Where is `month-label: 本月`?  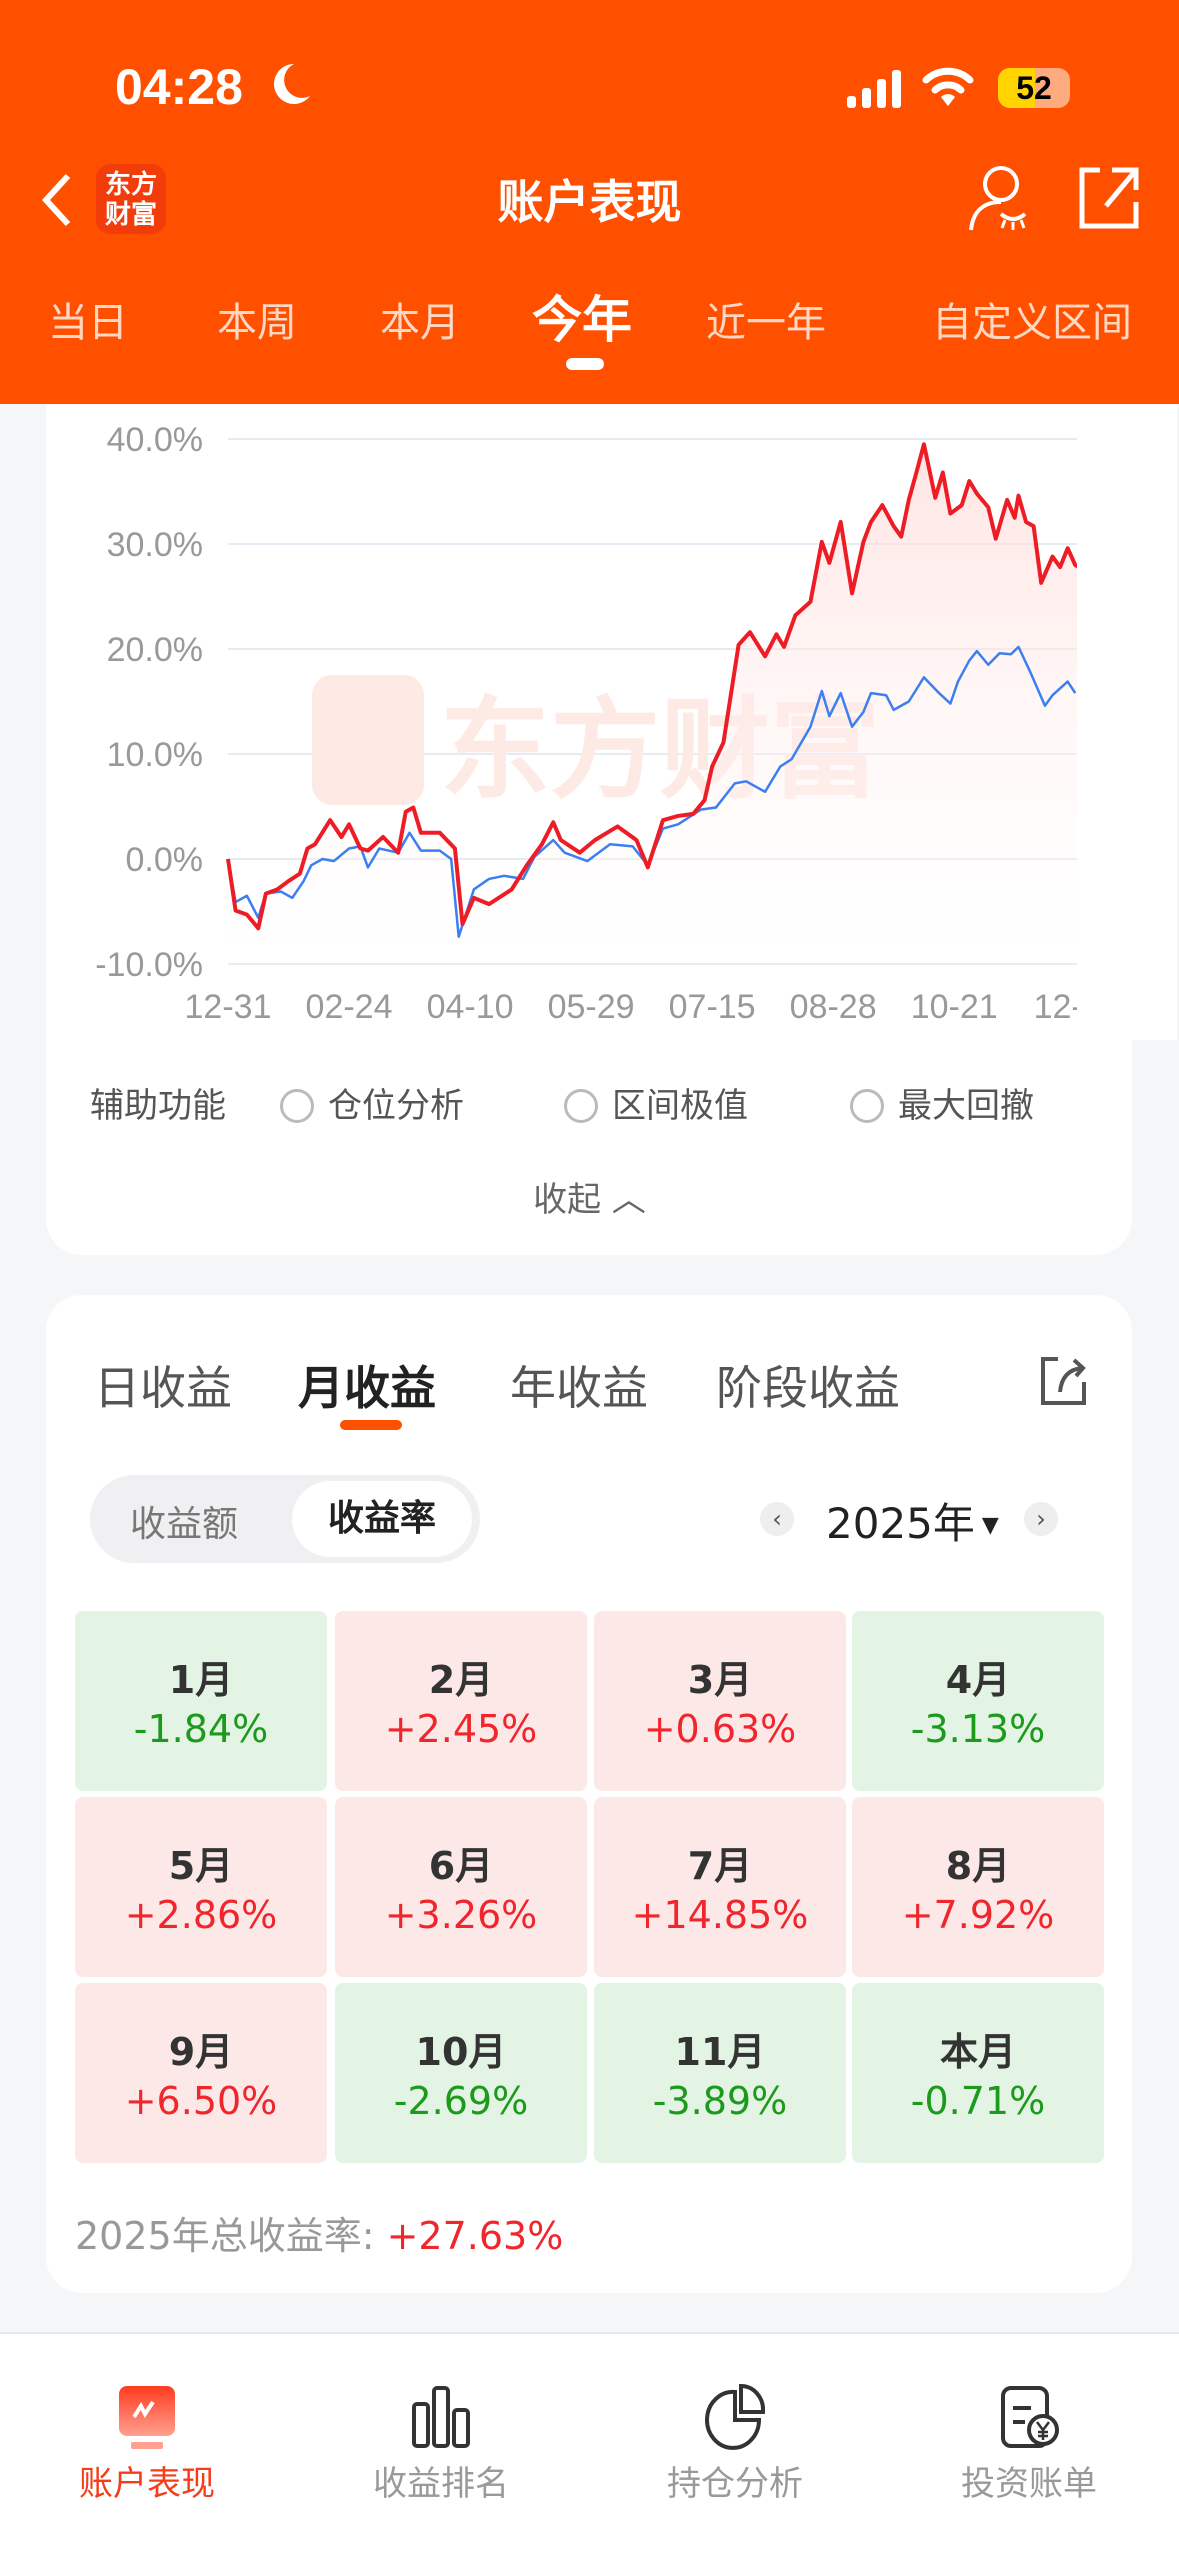 month-label: 本月 is located at coordinates (977, 2052).